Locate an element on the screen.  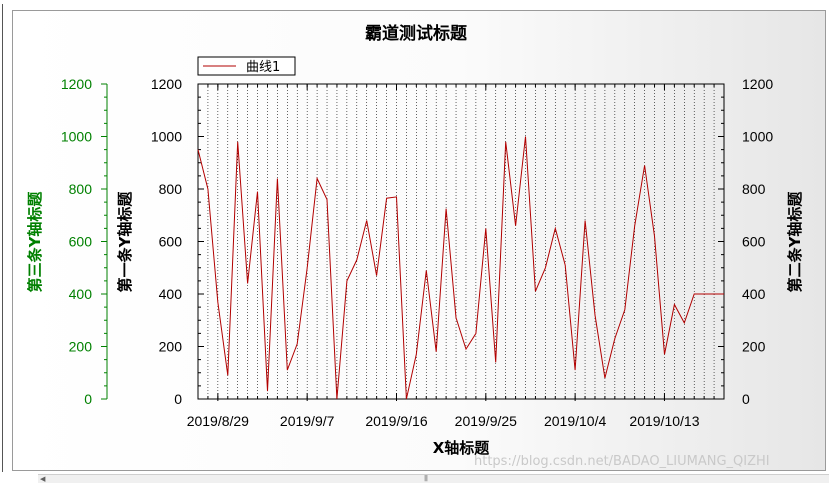
y3-tick-label: 600 is located at coordinates (81, 242).